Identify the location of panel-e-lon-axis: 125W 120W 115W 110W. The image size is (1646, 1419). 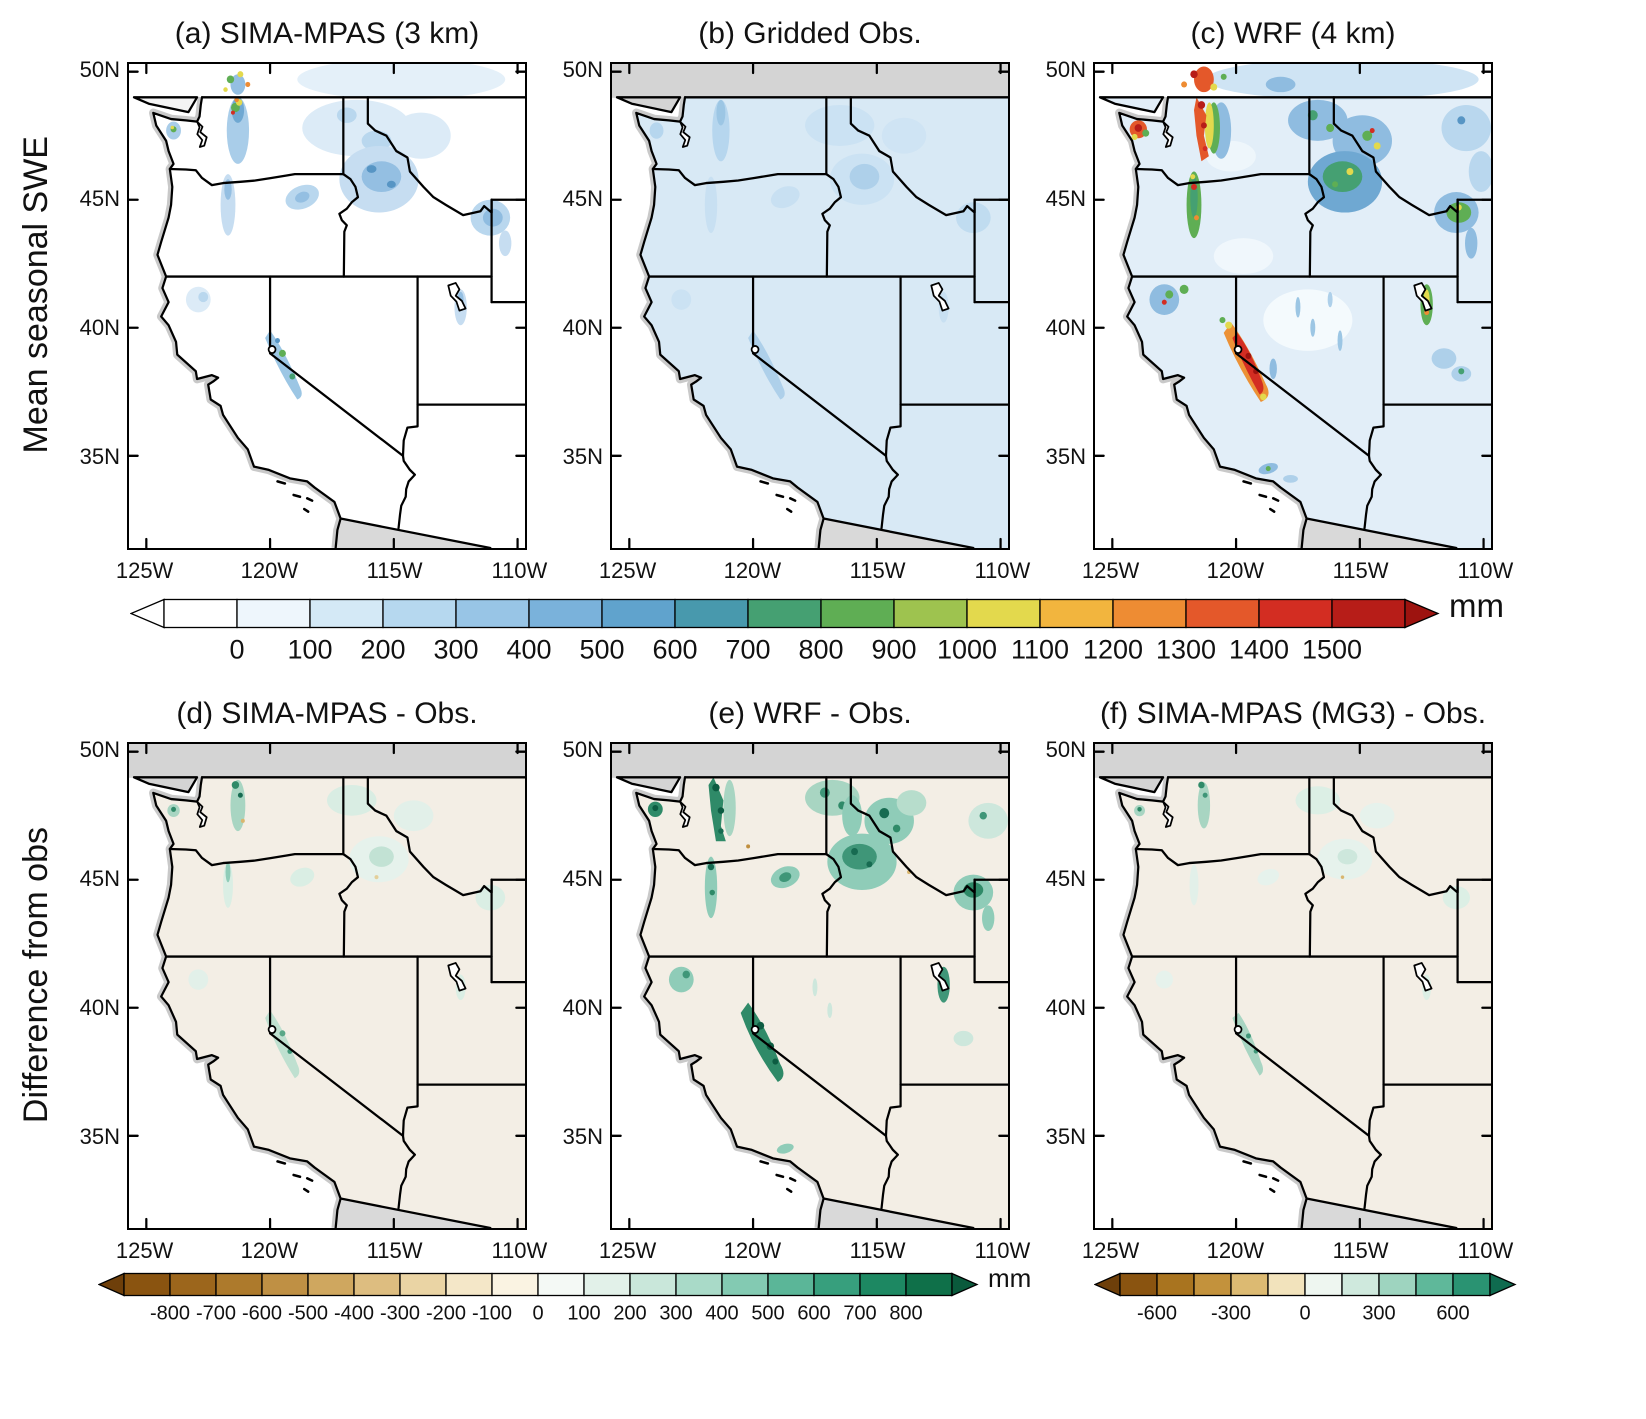
(814, 1247).